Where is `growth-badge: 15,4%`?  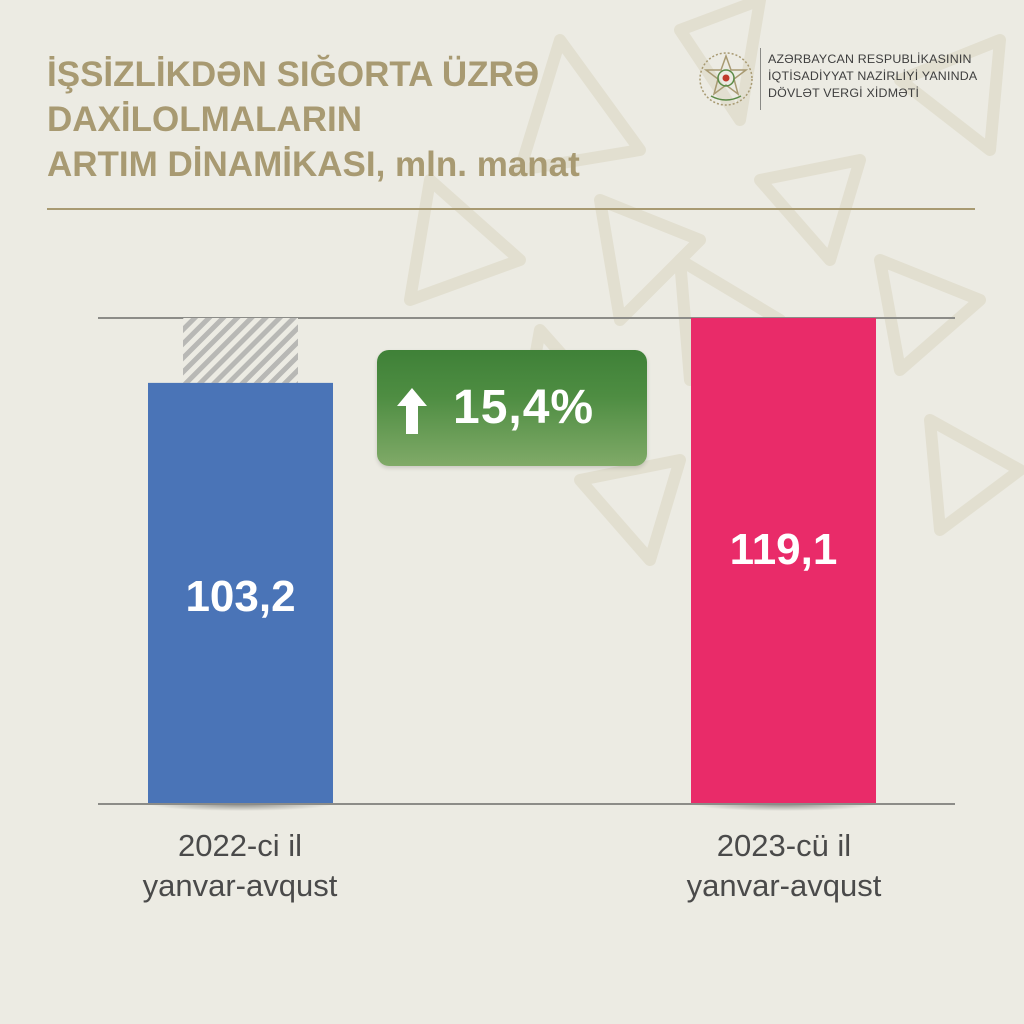
growth-badge: 15,4% is located at coordinates (512, 408).